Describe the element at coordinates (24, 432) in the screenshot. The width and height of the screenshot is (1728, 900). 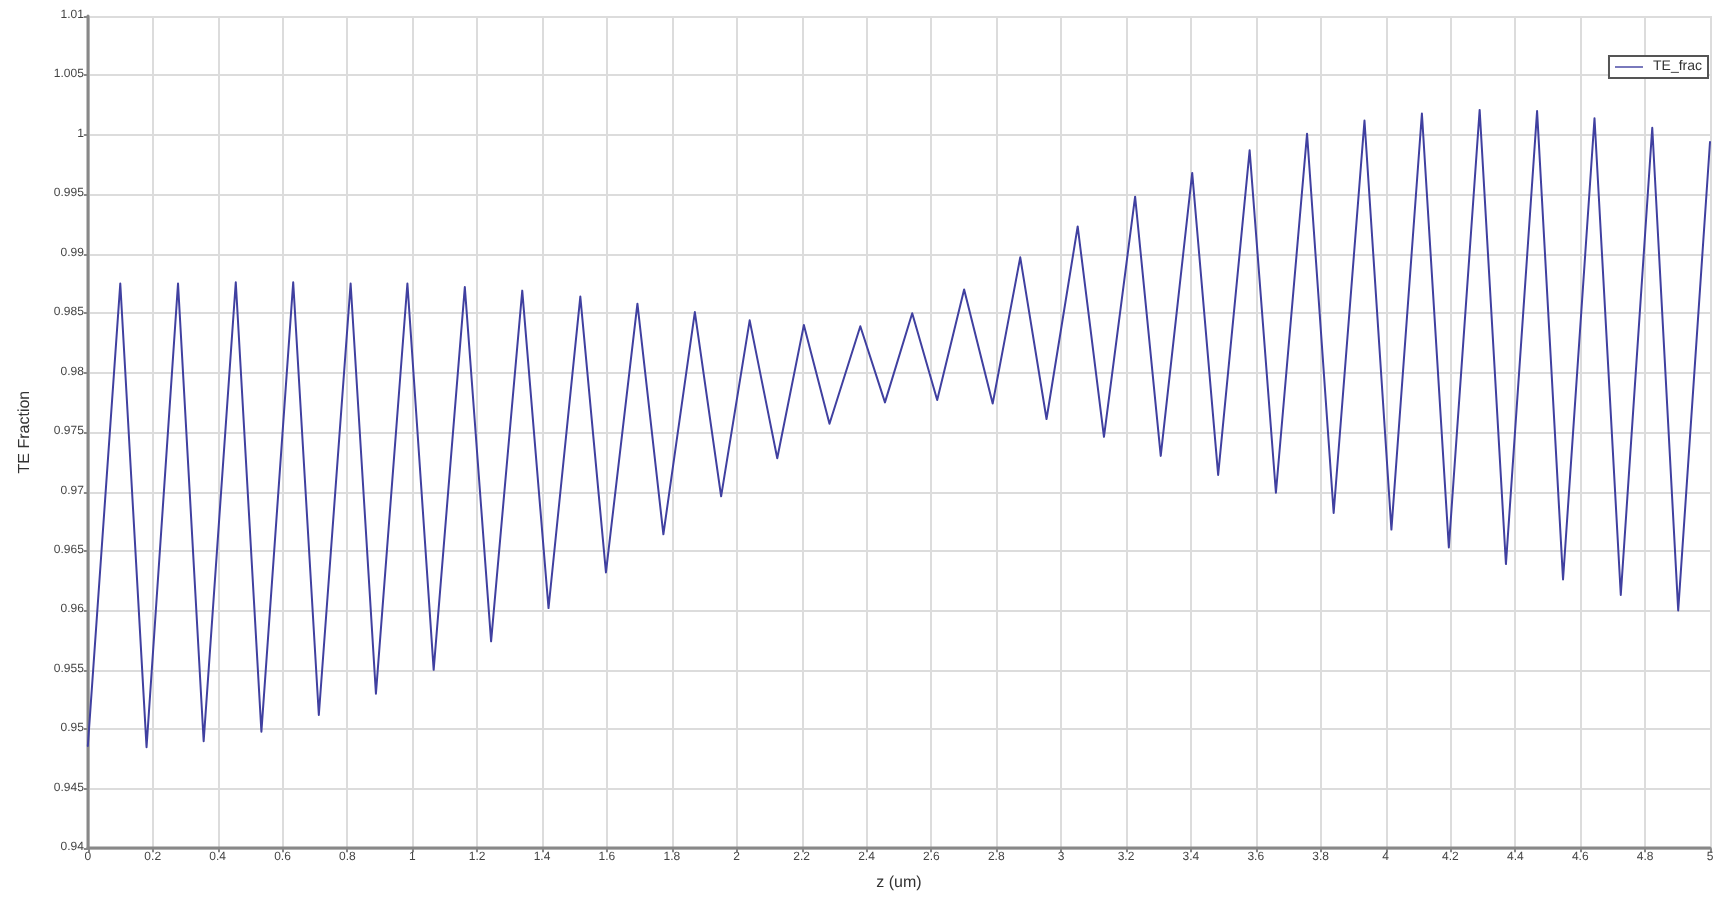
I see `y-axis-title: TE Fraction` at that location.